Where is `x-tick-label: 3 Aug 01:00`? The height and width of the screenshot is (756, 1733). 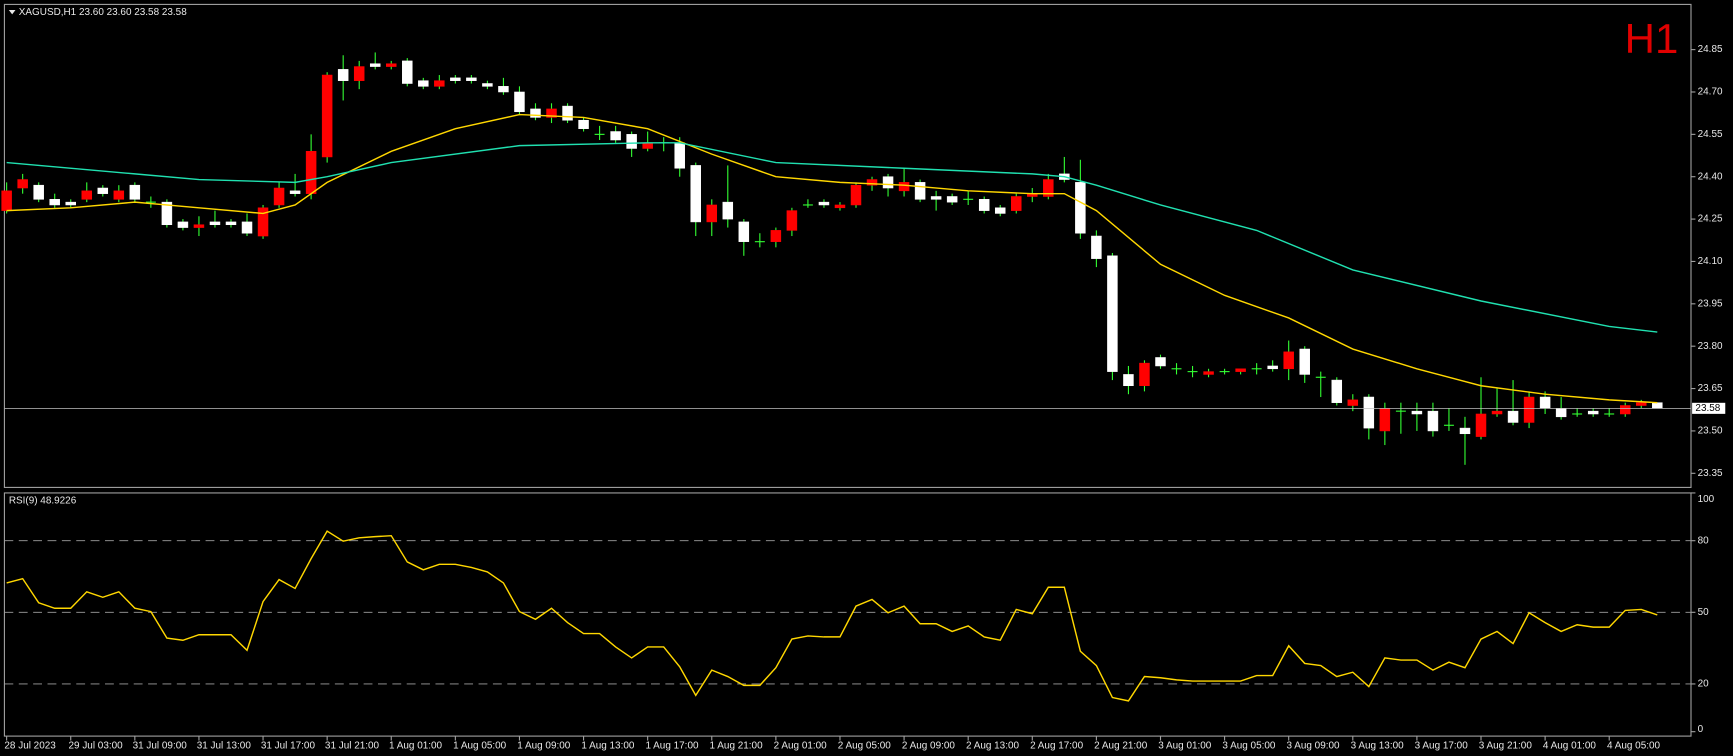
x-tick-label: 3 Aug 01:00 is located at coordinates (1185, 746).